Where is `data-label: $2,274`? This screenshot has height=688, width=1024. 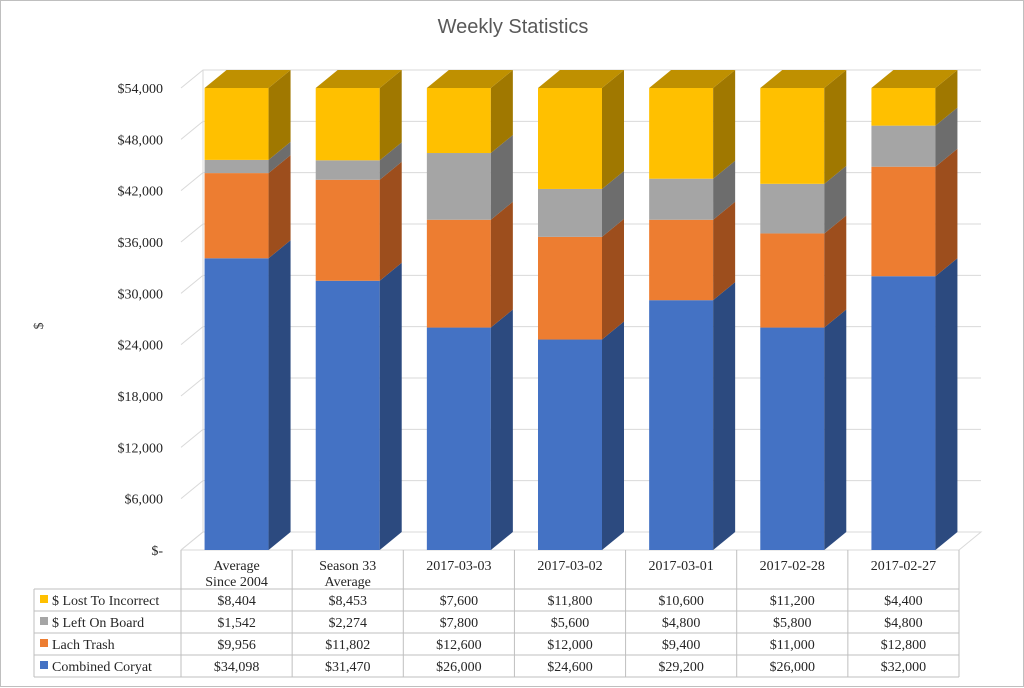 data-label: $2,274 is located at coordinates (347, 623).